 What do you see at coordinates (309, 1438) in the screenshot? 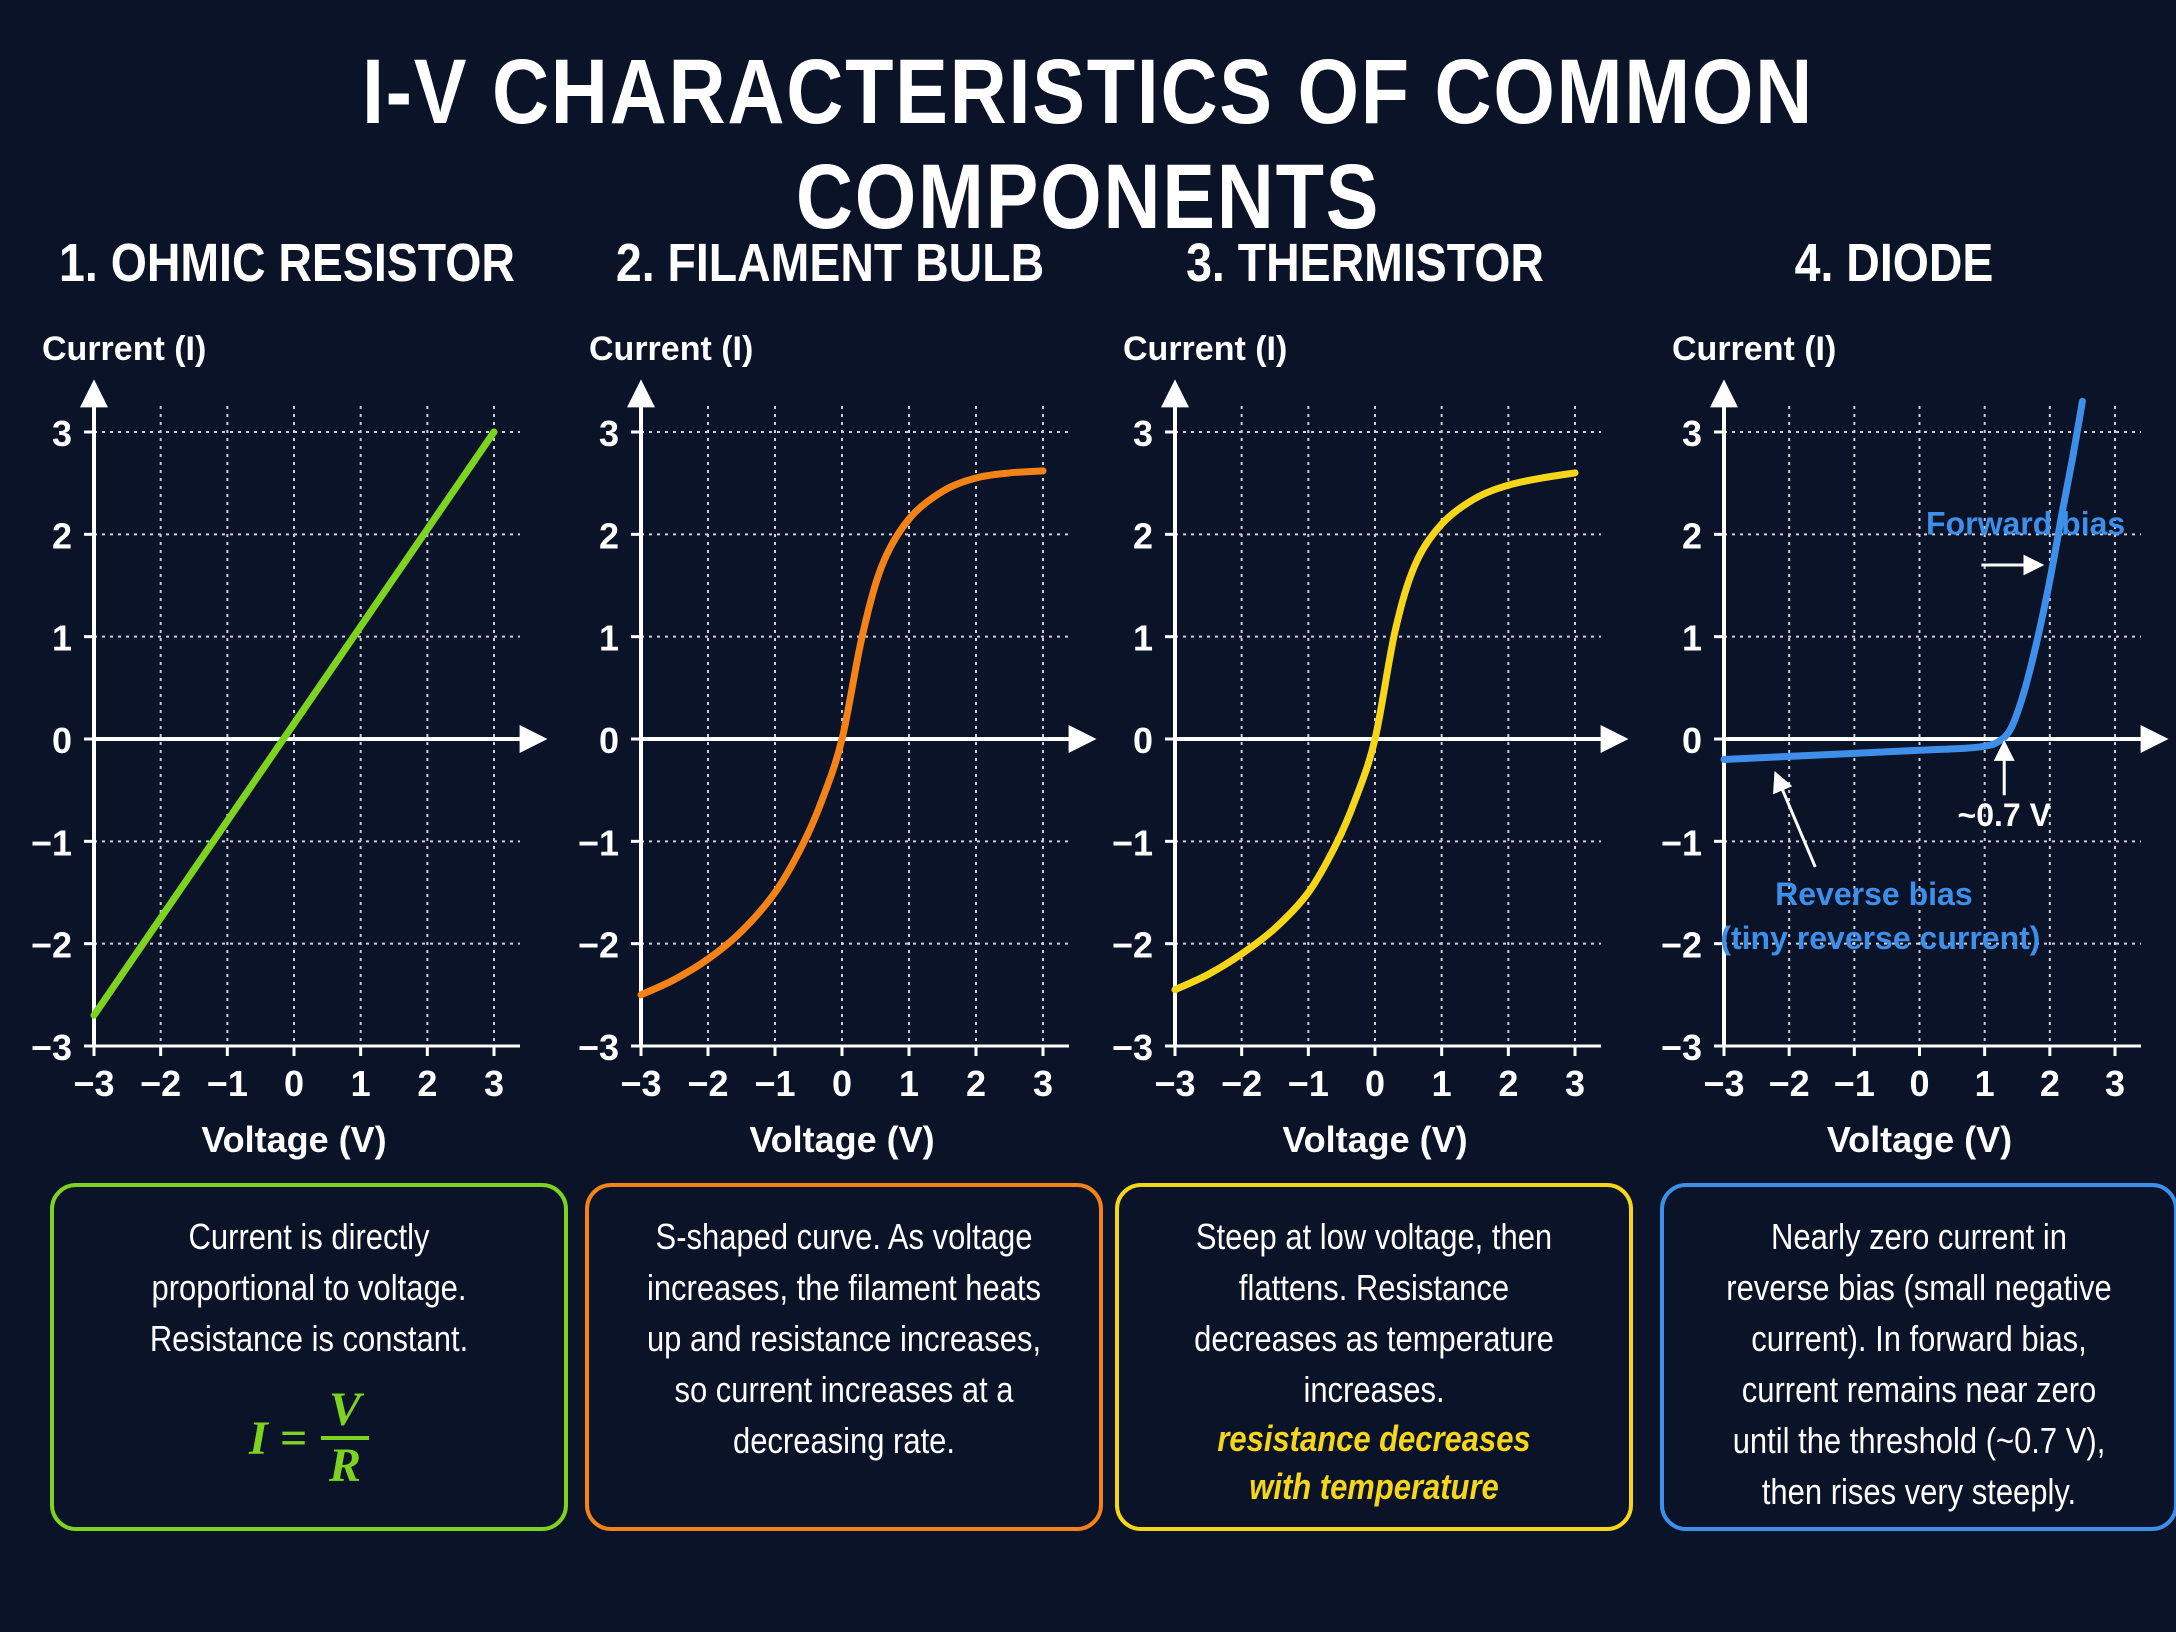
I see `ohms-law-formula: I = V R` at bounding box center [309, 1438].